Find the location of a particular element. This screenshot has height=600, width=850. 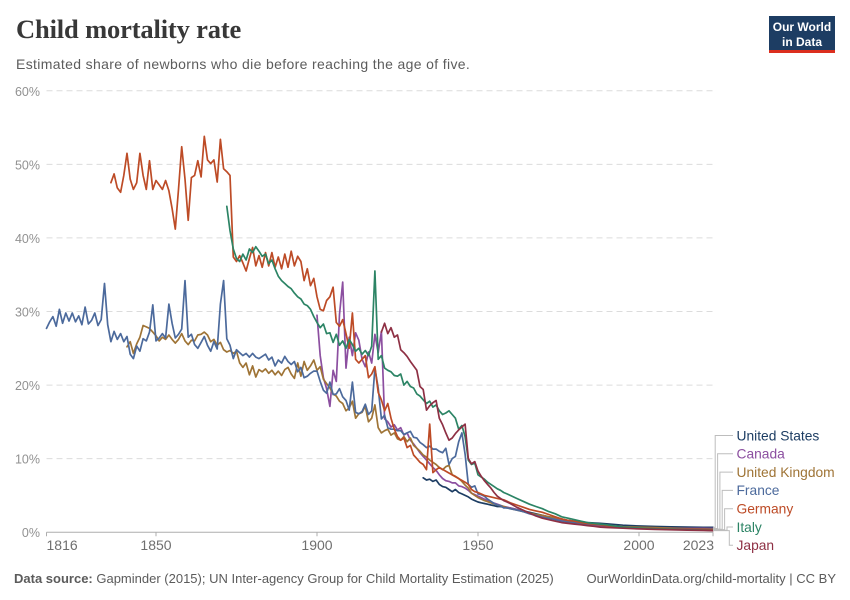

svg-text: 60% is located at coordinates (27, 92).